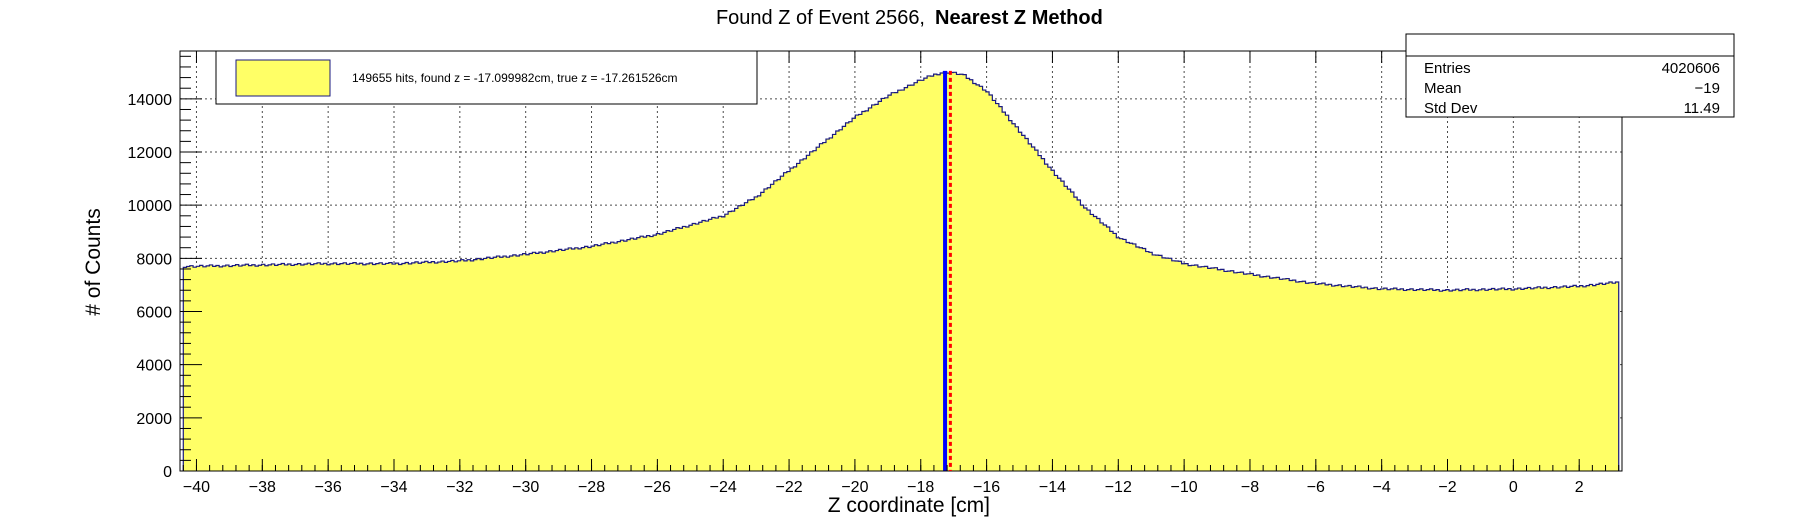 Image resolution: width=1796 pixels, height=522 pixels. I want to click on x-tick-label: −34, so click(393, 487).